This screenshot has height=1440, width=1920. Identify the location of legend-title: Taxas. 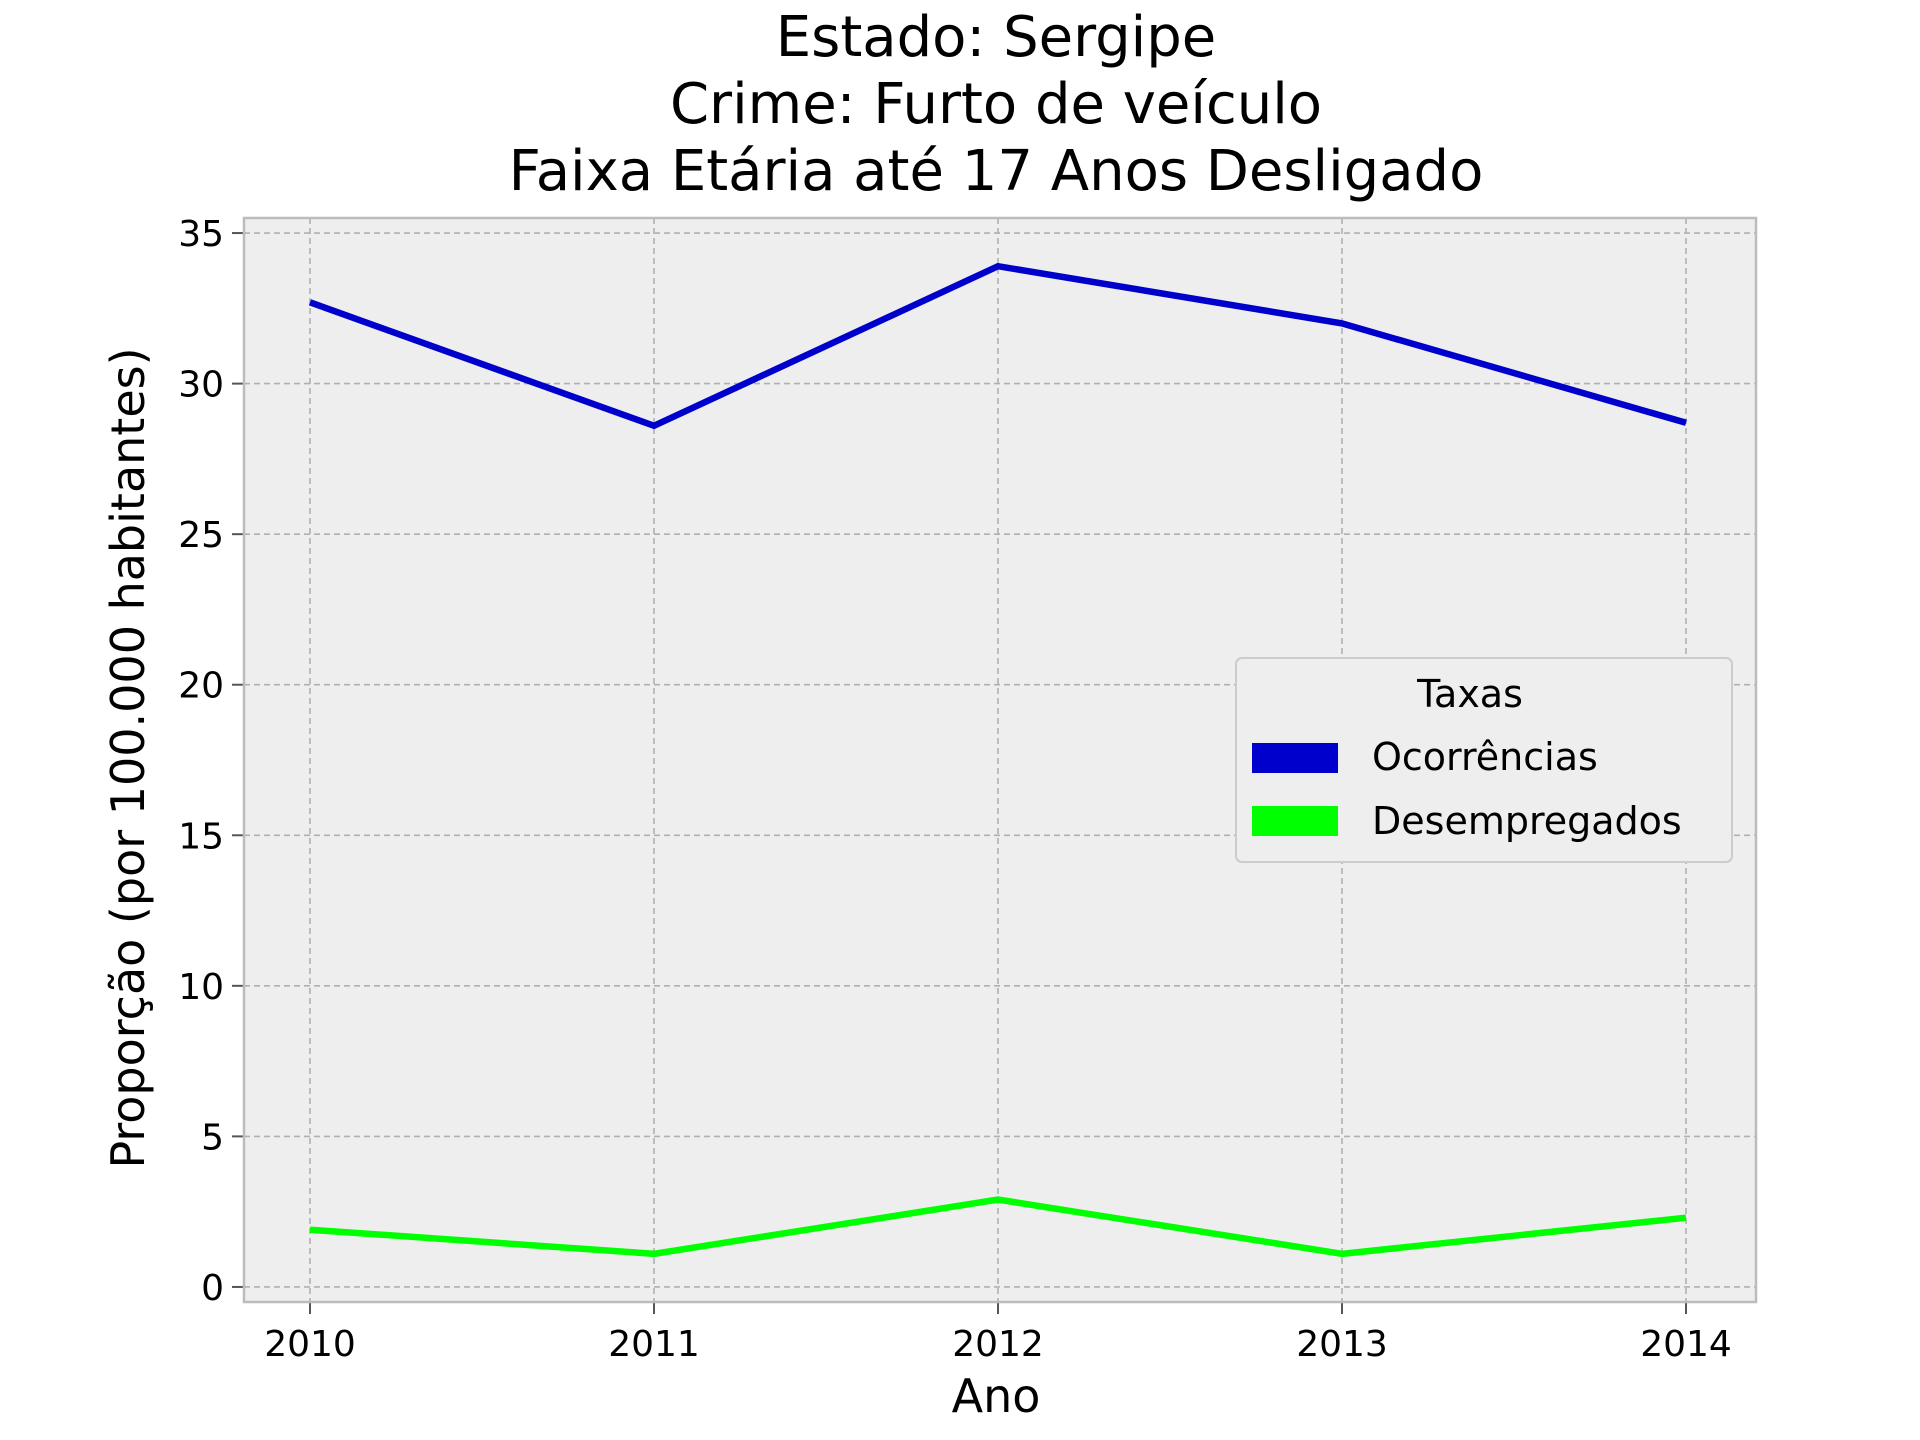
(1469, 694).